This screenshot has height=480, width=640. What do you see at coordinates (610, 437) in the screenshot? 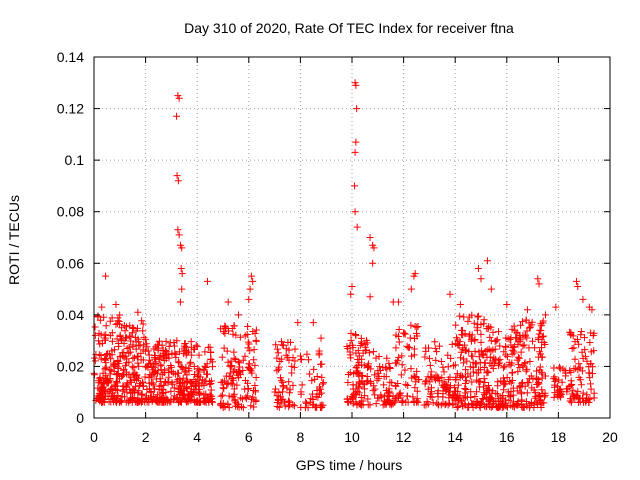
I see `x-tick-label: 20` at bounding box center [610, 437].